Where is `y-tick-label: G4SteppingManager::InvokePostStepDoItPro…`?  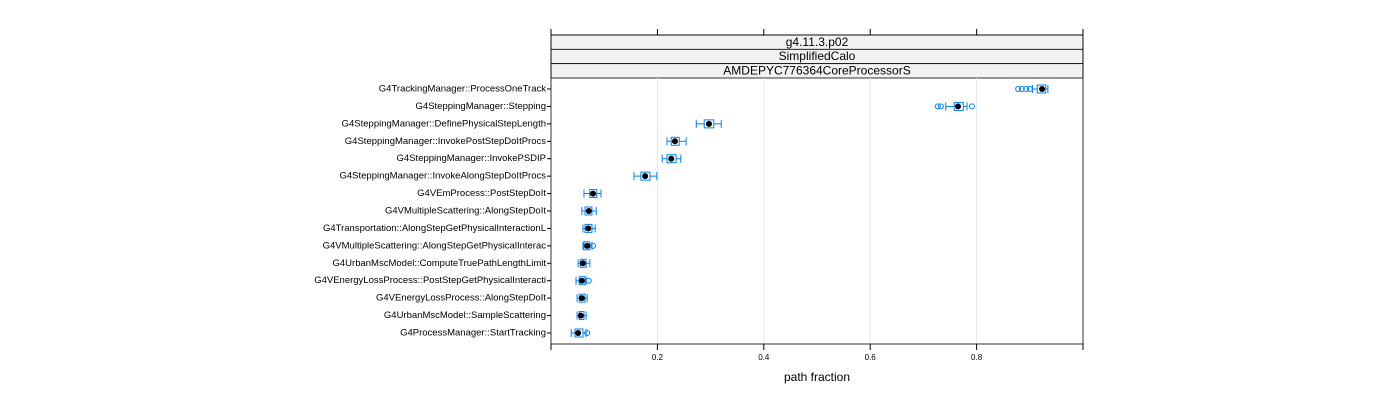 y-tick-label: G4SteppingManager::InvokePostStepDoItPro… is located at coordinates (445, 141).